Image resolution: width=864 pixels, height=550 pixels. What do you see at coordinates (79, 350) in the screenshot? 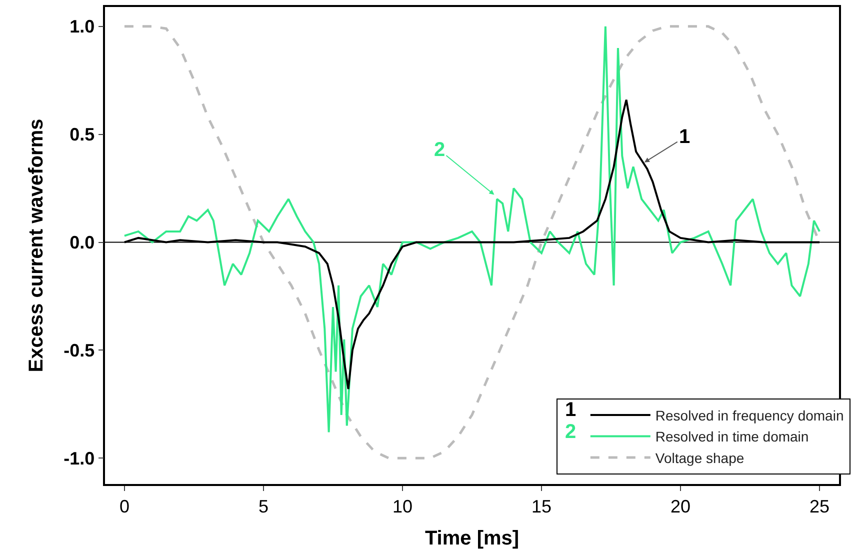
I see `y-tick-label: -0.5` at bounding box center [79, 350].